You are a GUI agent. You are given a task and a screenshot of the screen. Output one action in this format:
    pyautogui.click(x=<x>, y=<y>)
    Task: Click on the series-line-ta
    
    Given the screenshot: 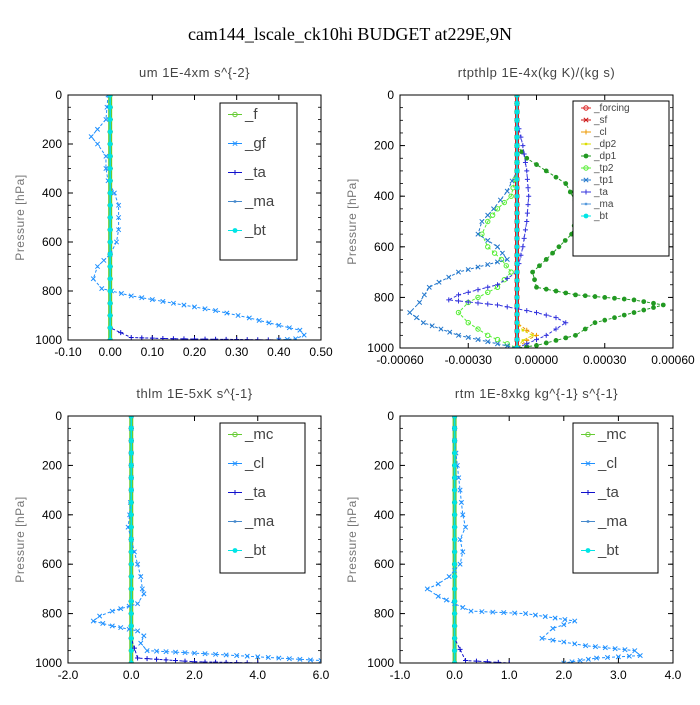 What is the action you would take?
    pyautogui.click(x=507, y=221)
    